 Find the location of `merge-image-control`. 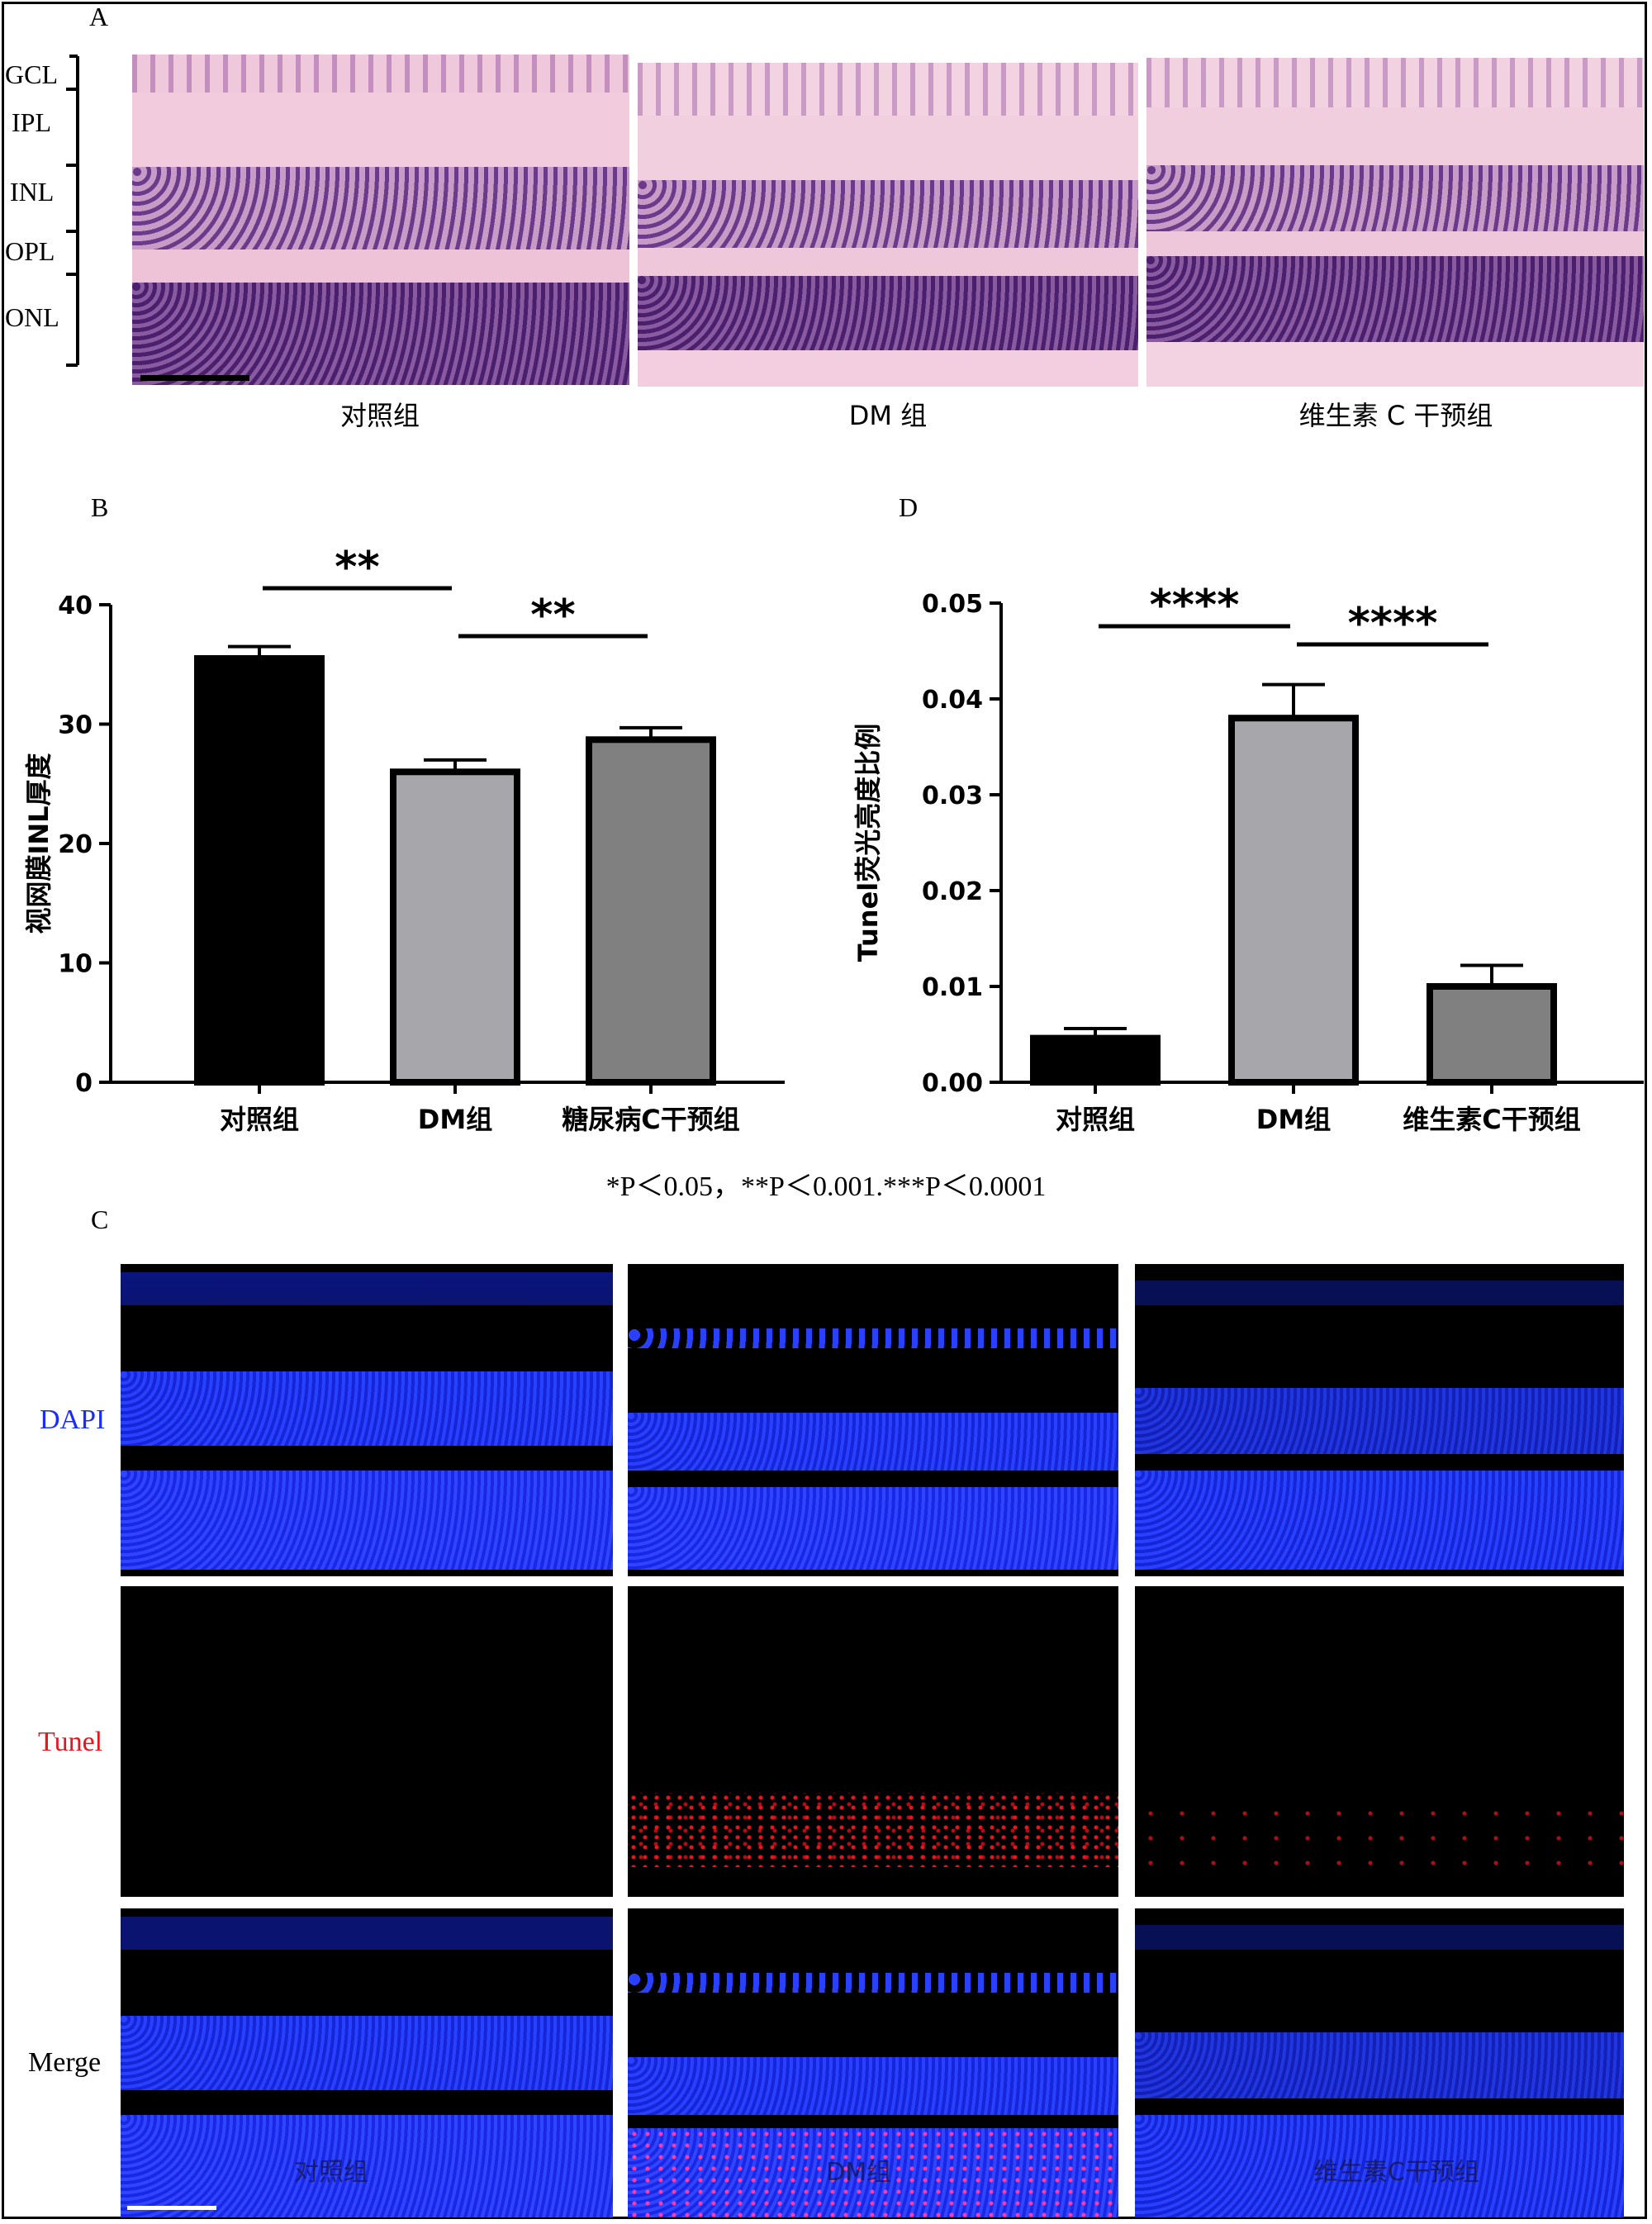

merge-image-control is located at coordinates (367, 2062).